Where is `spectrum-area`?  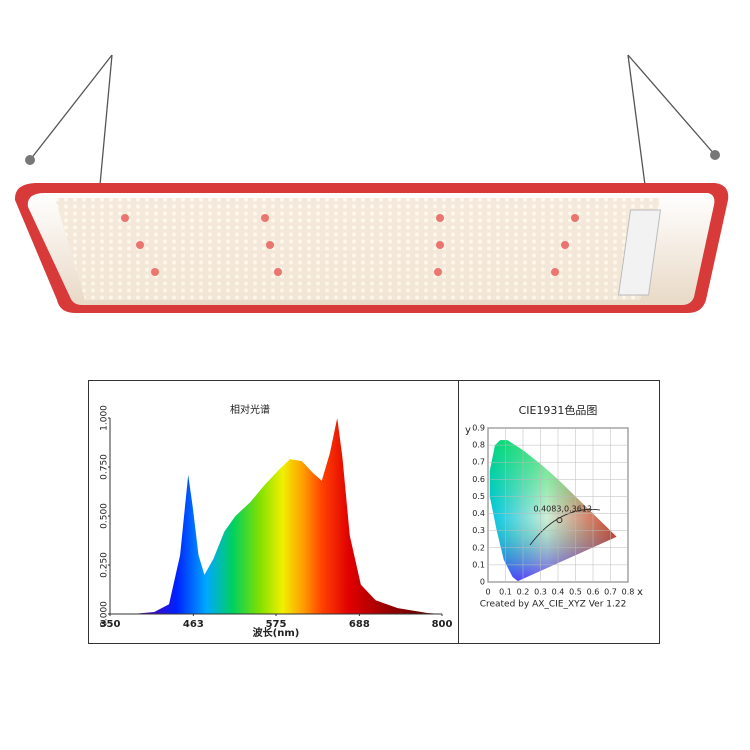
spectrum-area is located at coordinates (287, 516).